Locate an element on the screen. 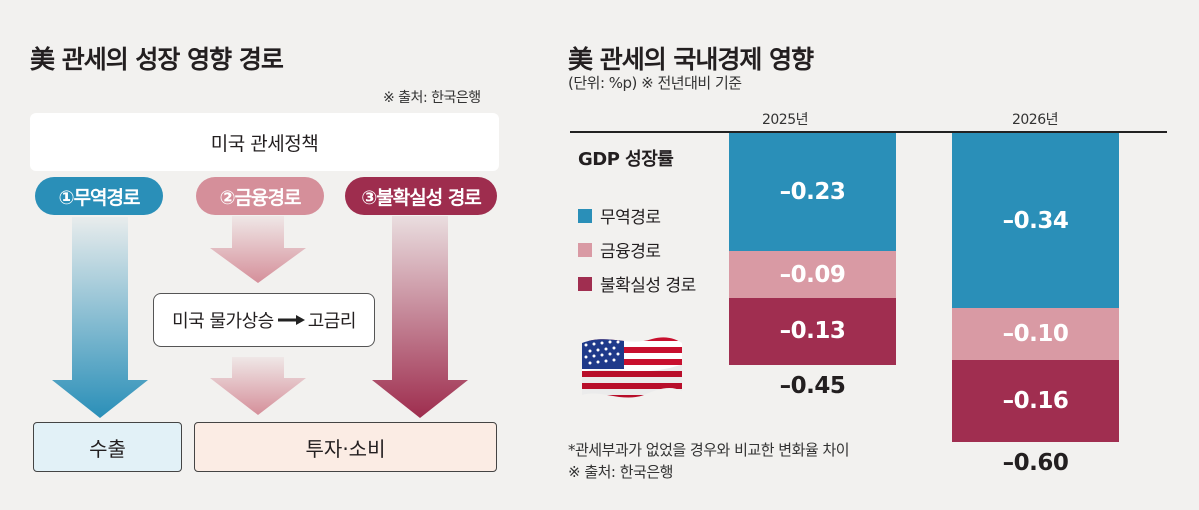 The width and height of the screenshot is (1199, 510). unit-note: (단위: %p) ※ 전년대비 기준 is located at coordinates (655, 83).